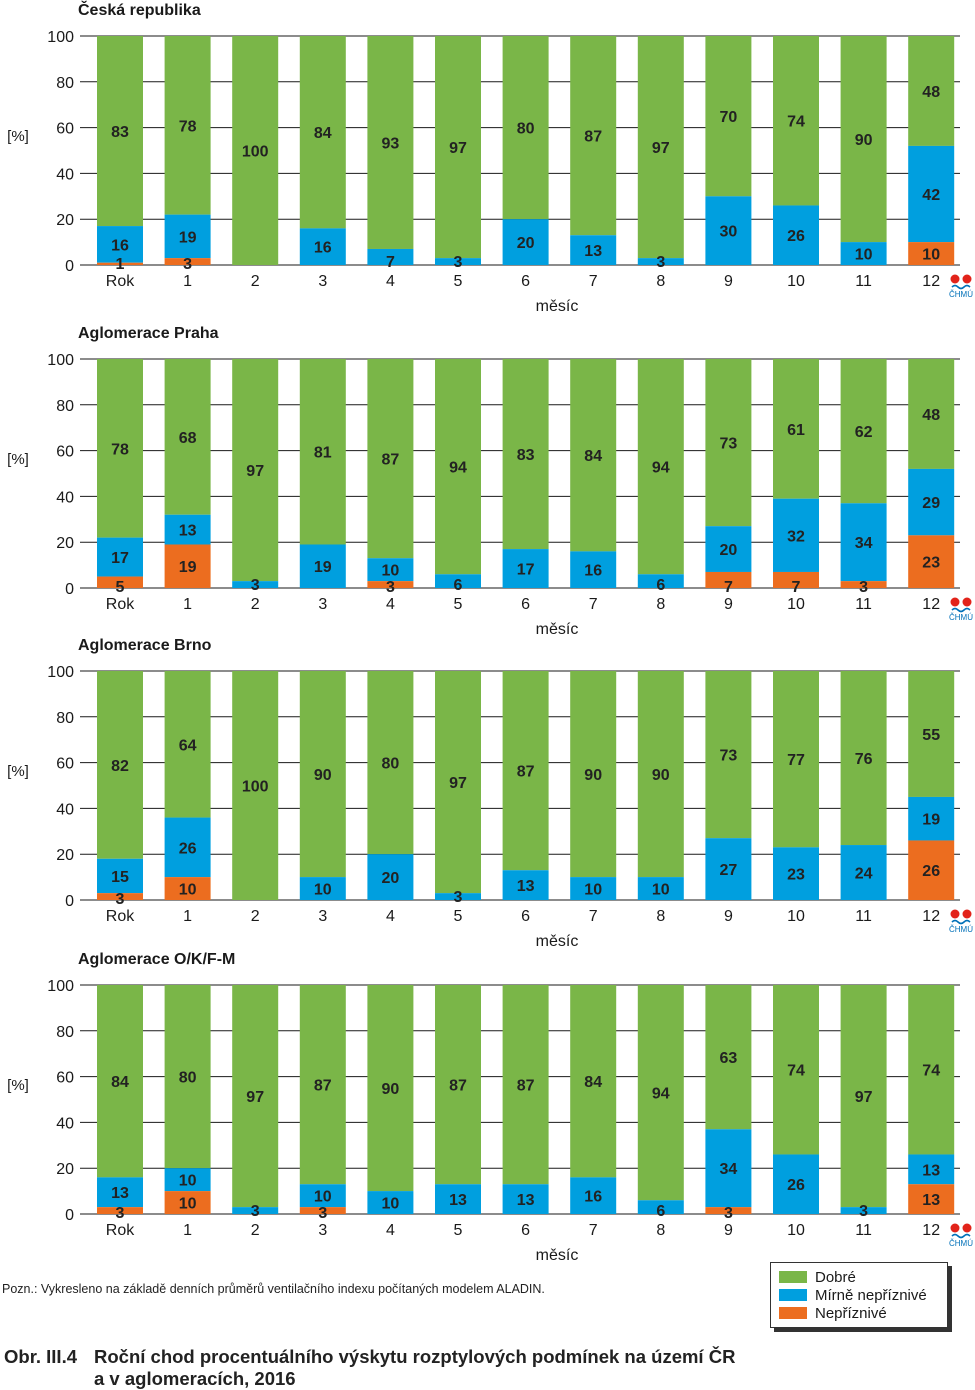 This screenshot has width=975, height=1390. Describe the element at coordinates (458, 916) in the screenshot. I see `x-tick-label: 5` at that location.